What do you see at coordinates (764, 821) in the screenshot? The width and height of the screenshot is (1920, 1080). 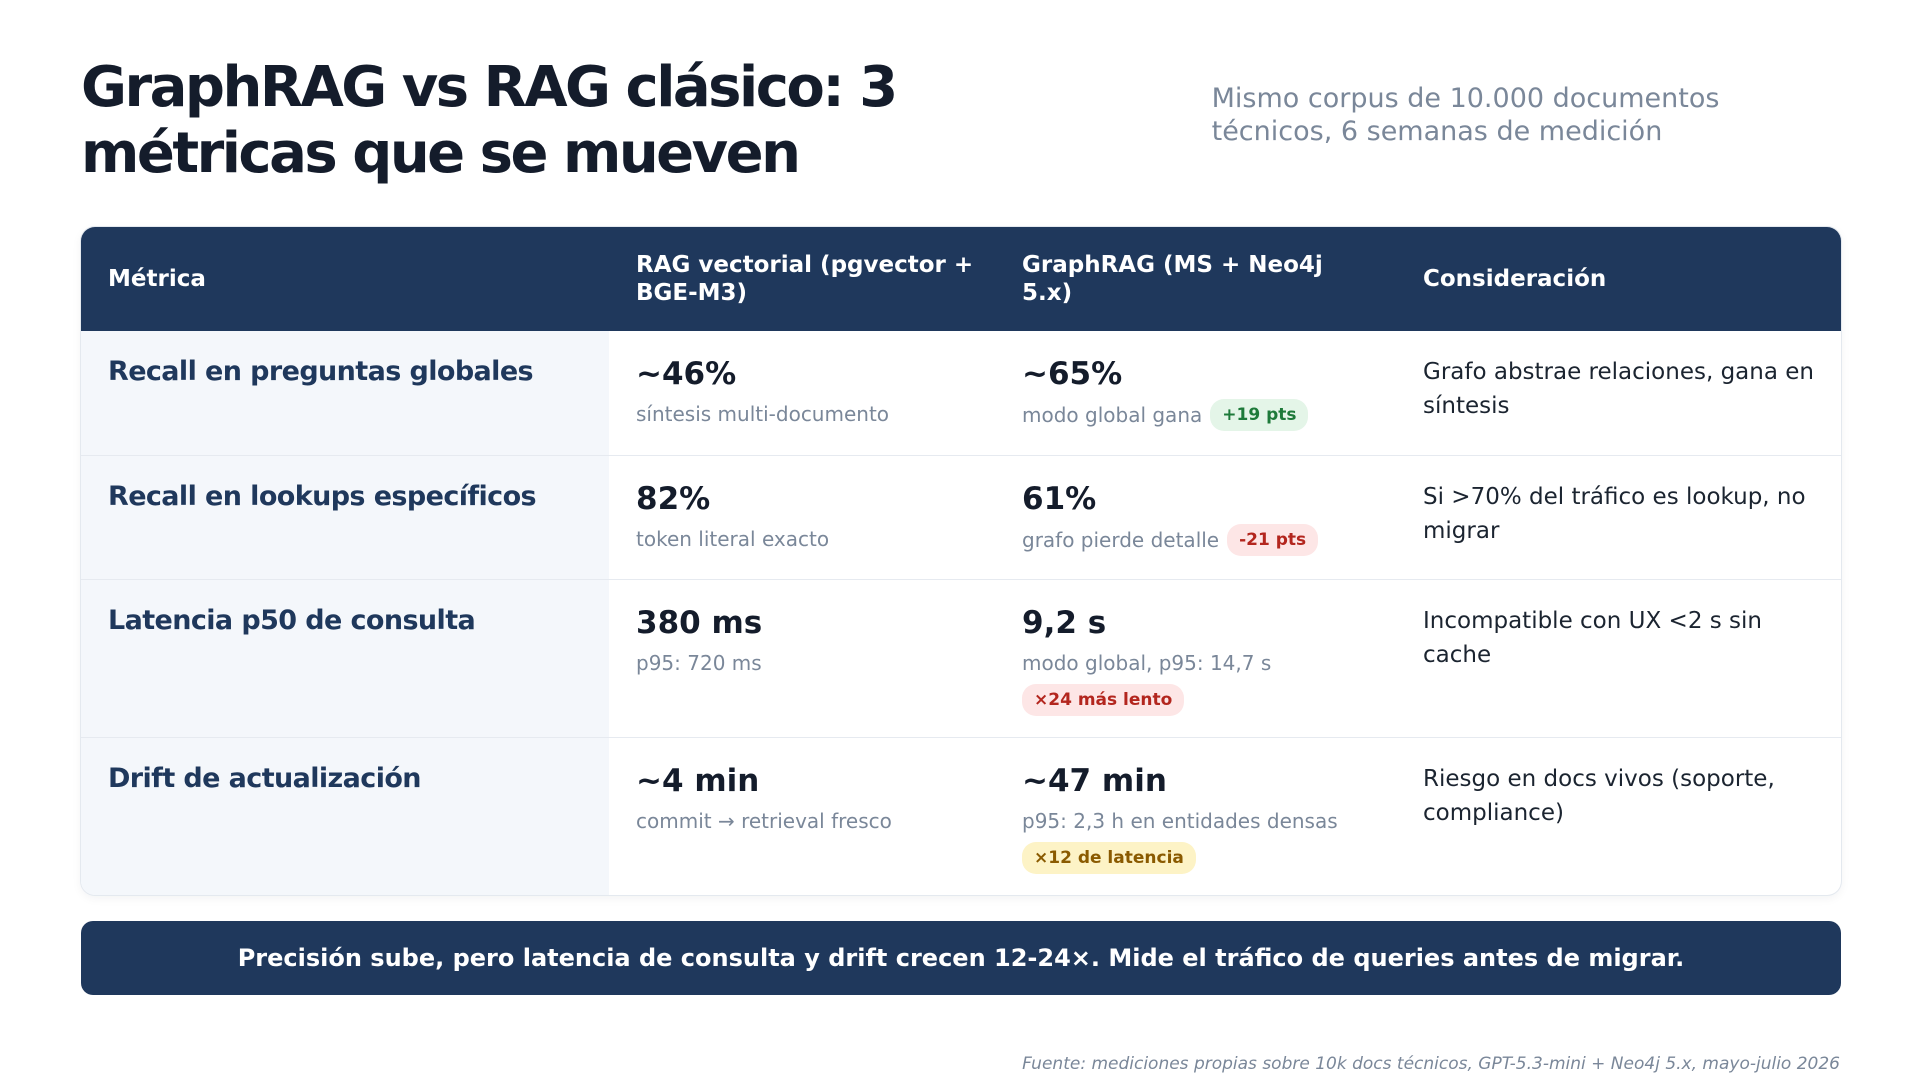 I see `rag-note: commit → retrieval fresco` at bounding box center [764, 821].